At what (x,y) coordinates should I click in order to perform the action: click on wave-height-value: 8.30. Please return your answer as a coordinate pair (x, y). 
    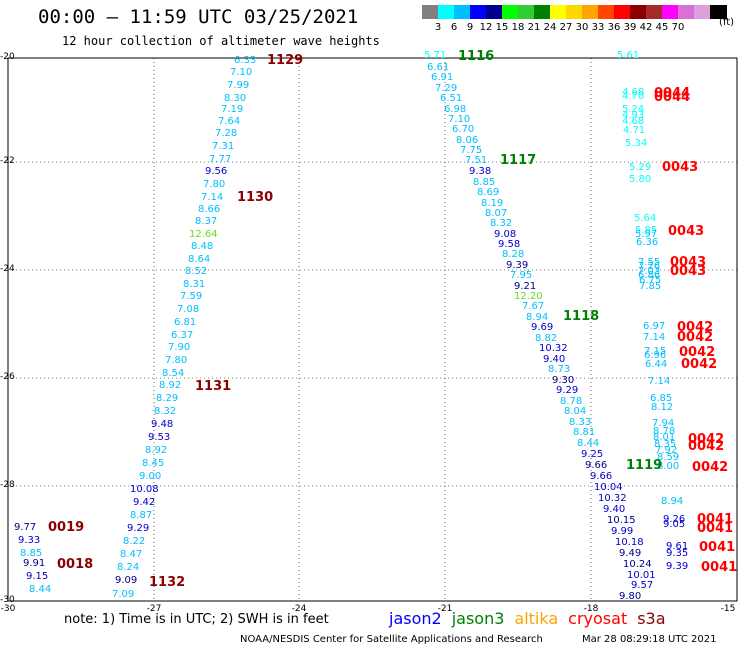
    Looking at the image, I should click on (235, 98).